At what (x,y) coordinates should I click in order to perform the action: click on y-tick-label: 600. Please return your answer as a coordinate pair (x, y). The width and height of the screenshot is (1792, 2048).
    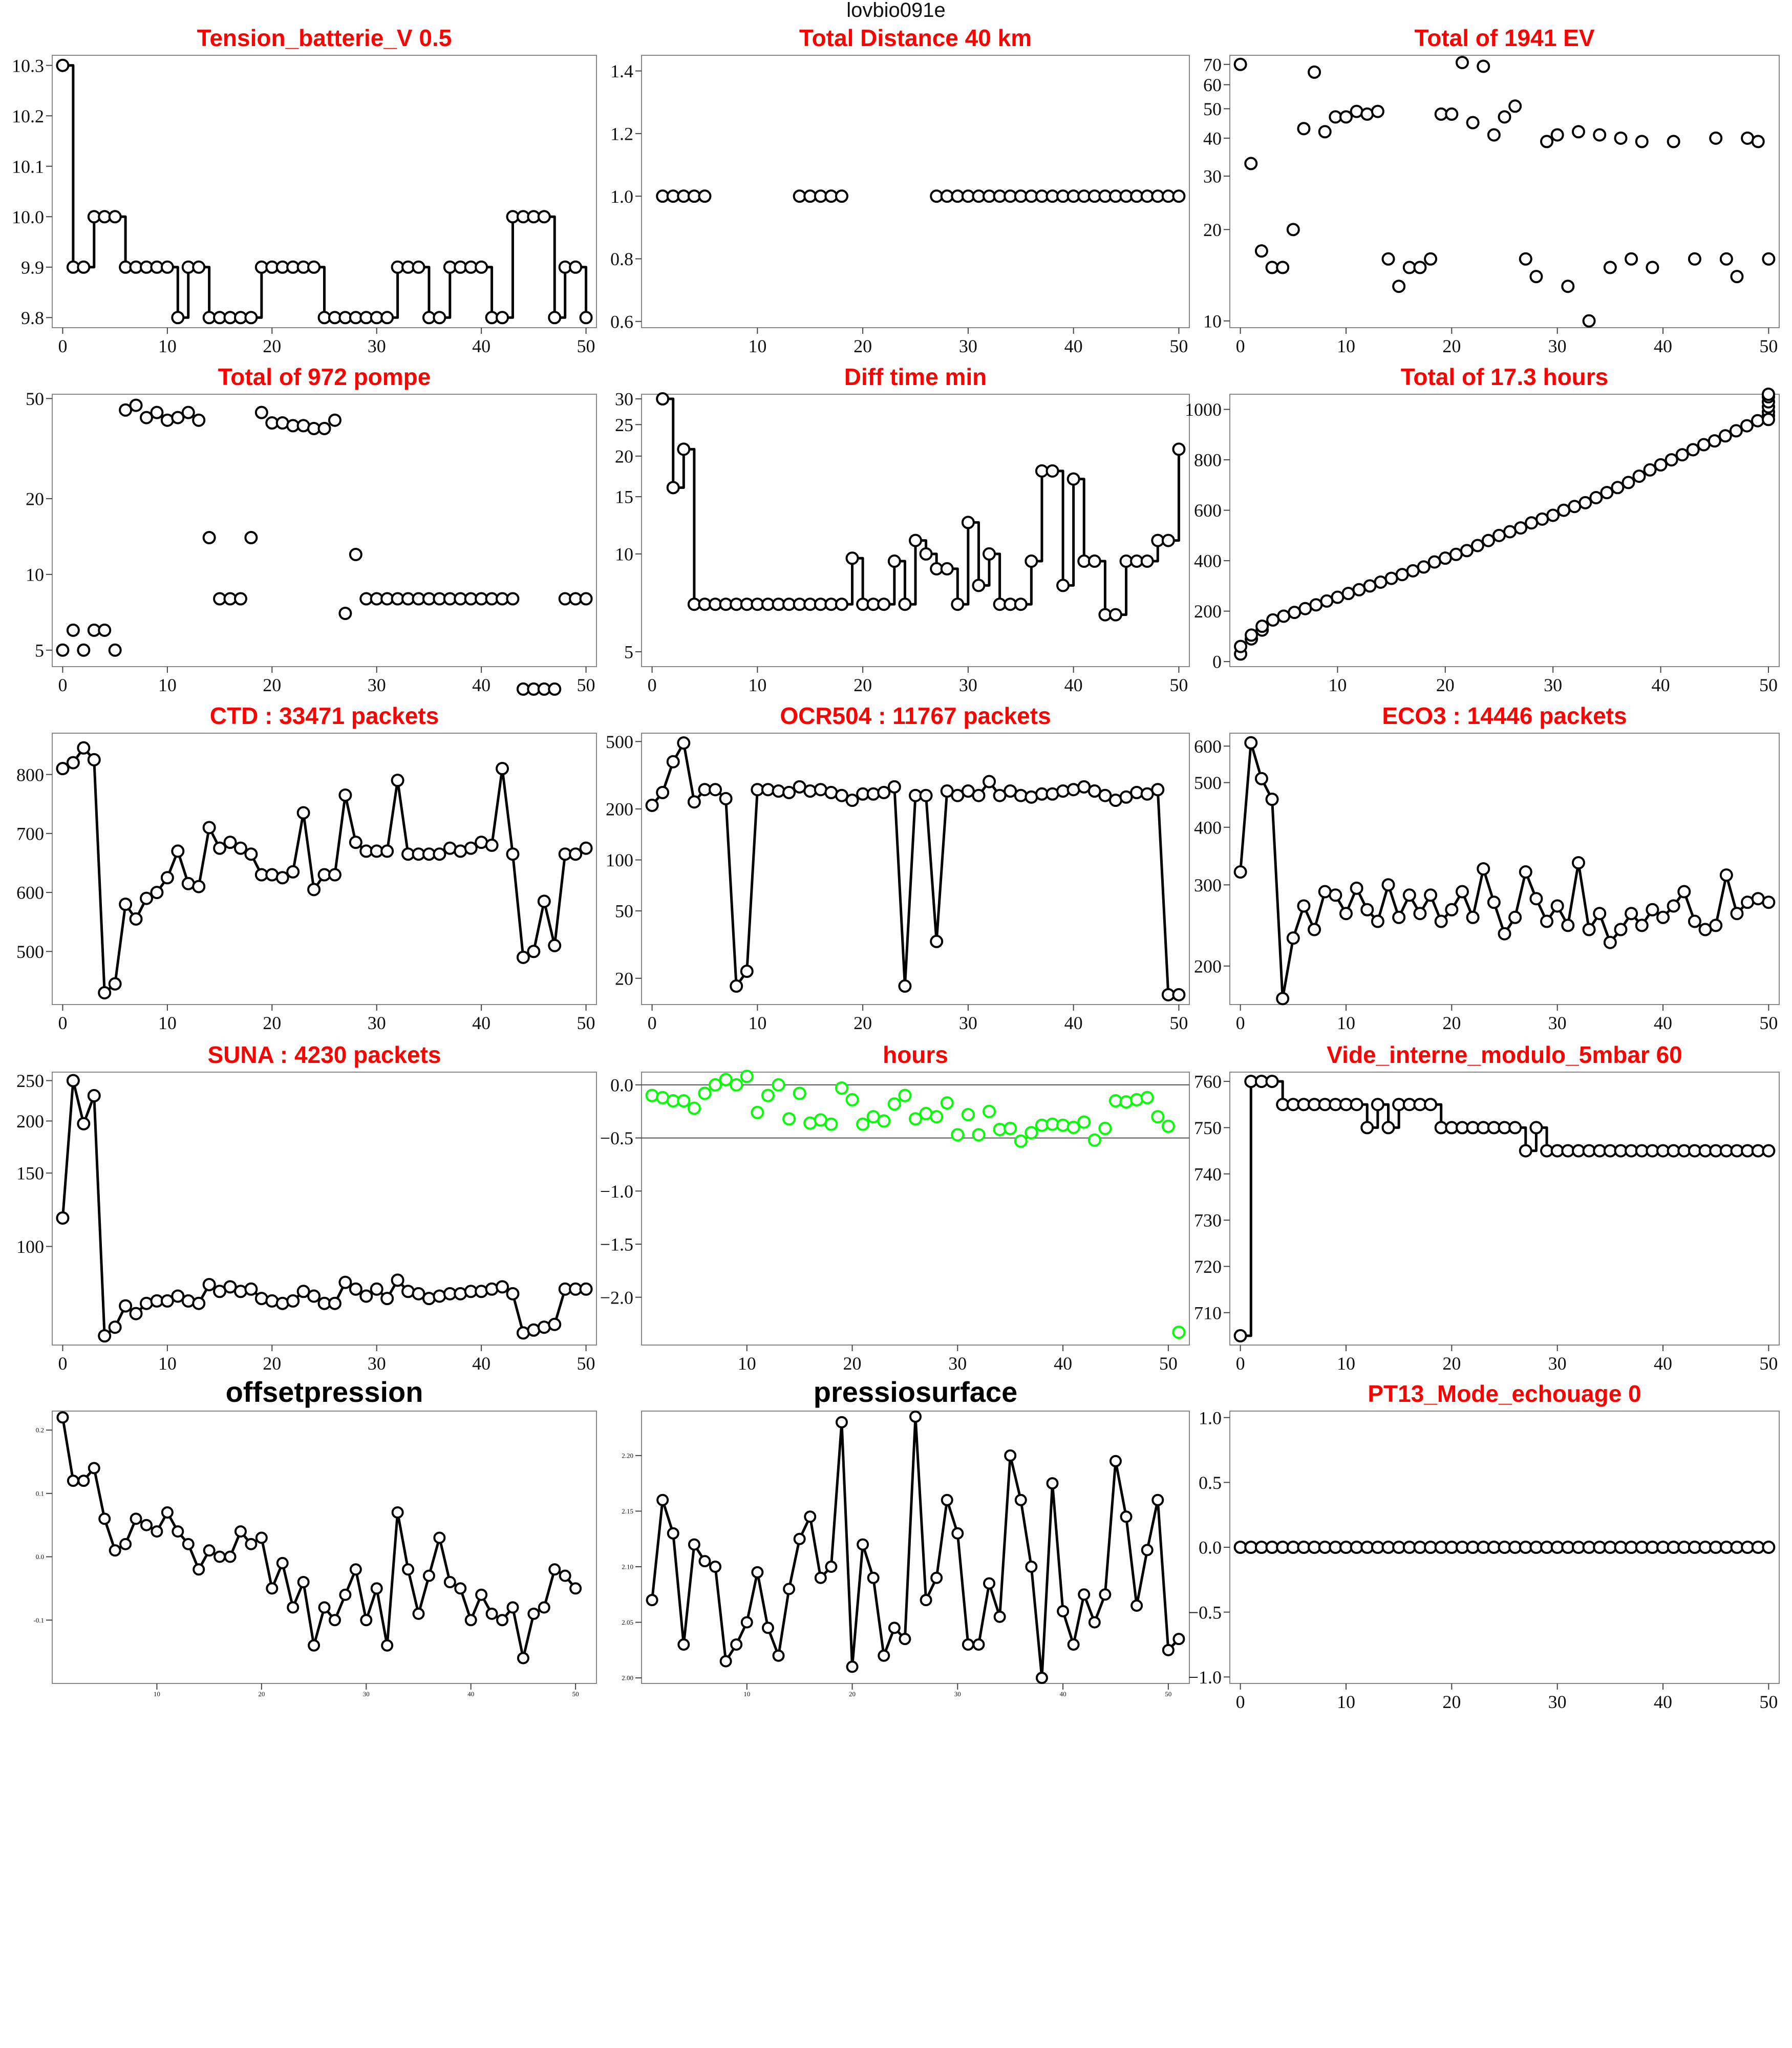
    Looking at the image, I should click on (1208, 510).